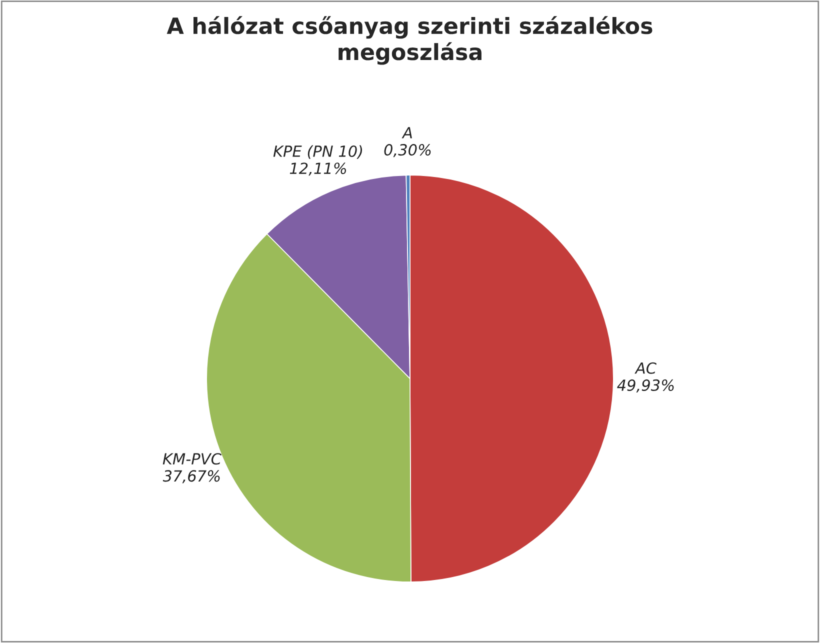  I want to click on slice-label: KM-PVC, so click(192, 459).